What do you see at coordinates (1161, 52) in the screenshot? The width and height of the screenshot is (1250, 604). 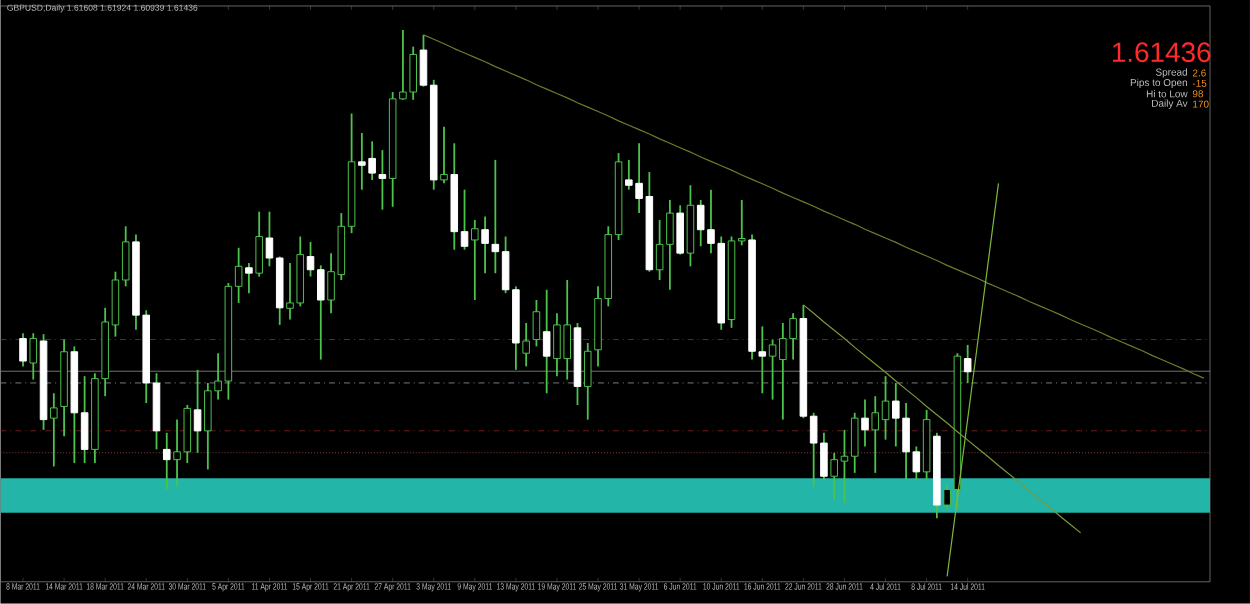 I see `annotation: 1.61436` at bounding box center [1161, 52].